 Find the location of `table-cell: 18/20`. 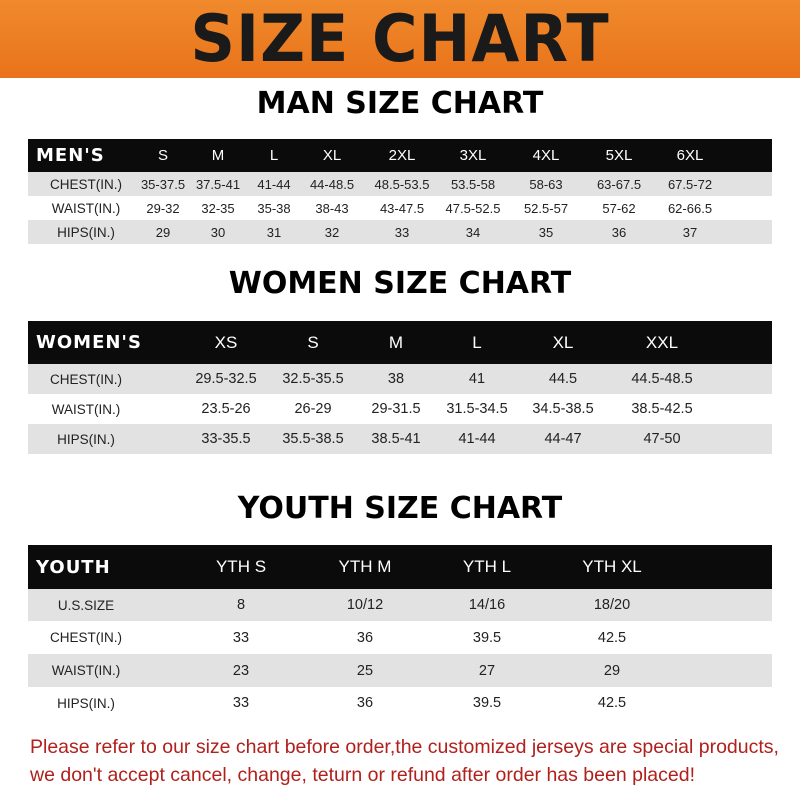

table-cell: 18/20 is located at coordinates (612, 605).